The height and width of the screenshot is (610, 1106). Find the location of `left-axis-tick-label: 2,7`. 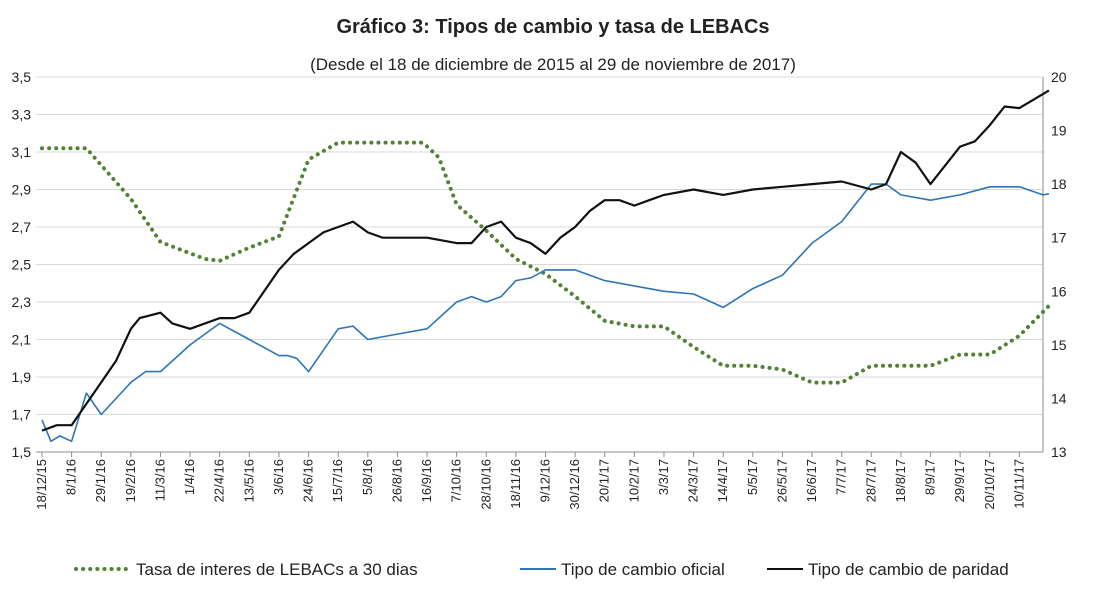

left-axis-tick-label: 2,7 is located at coordinates (22, 227).